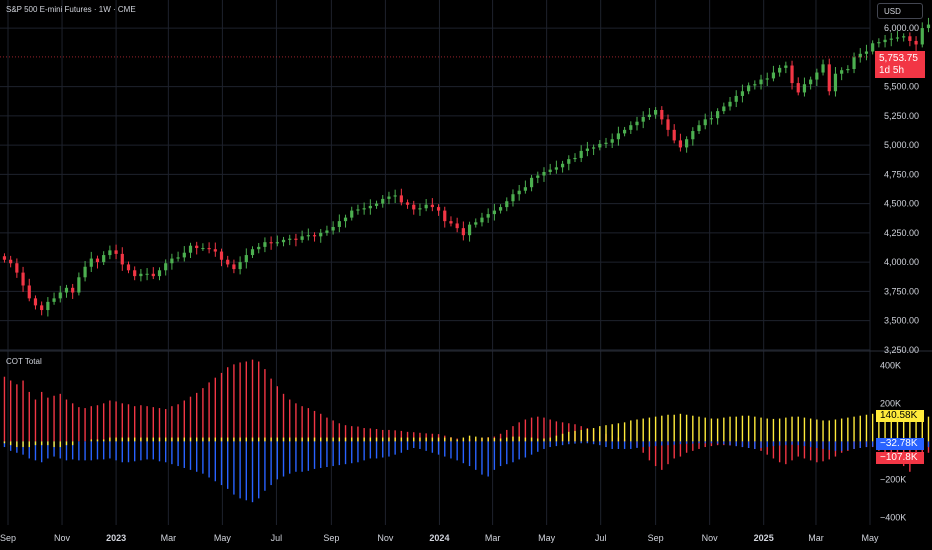  Describe the element at coordinates (900, 416) in the screenshot. I see `cot-tag-yellow: 140.58K` at that location.